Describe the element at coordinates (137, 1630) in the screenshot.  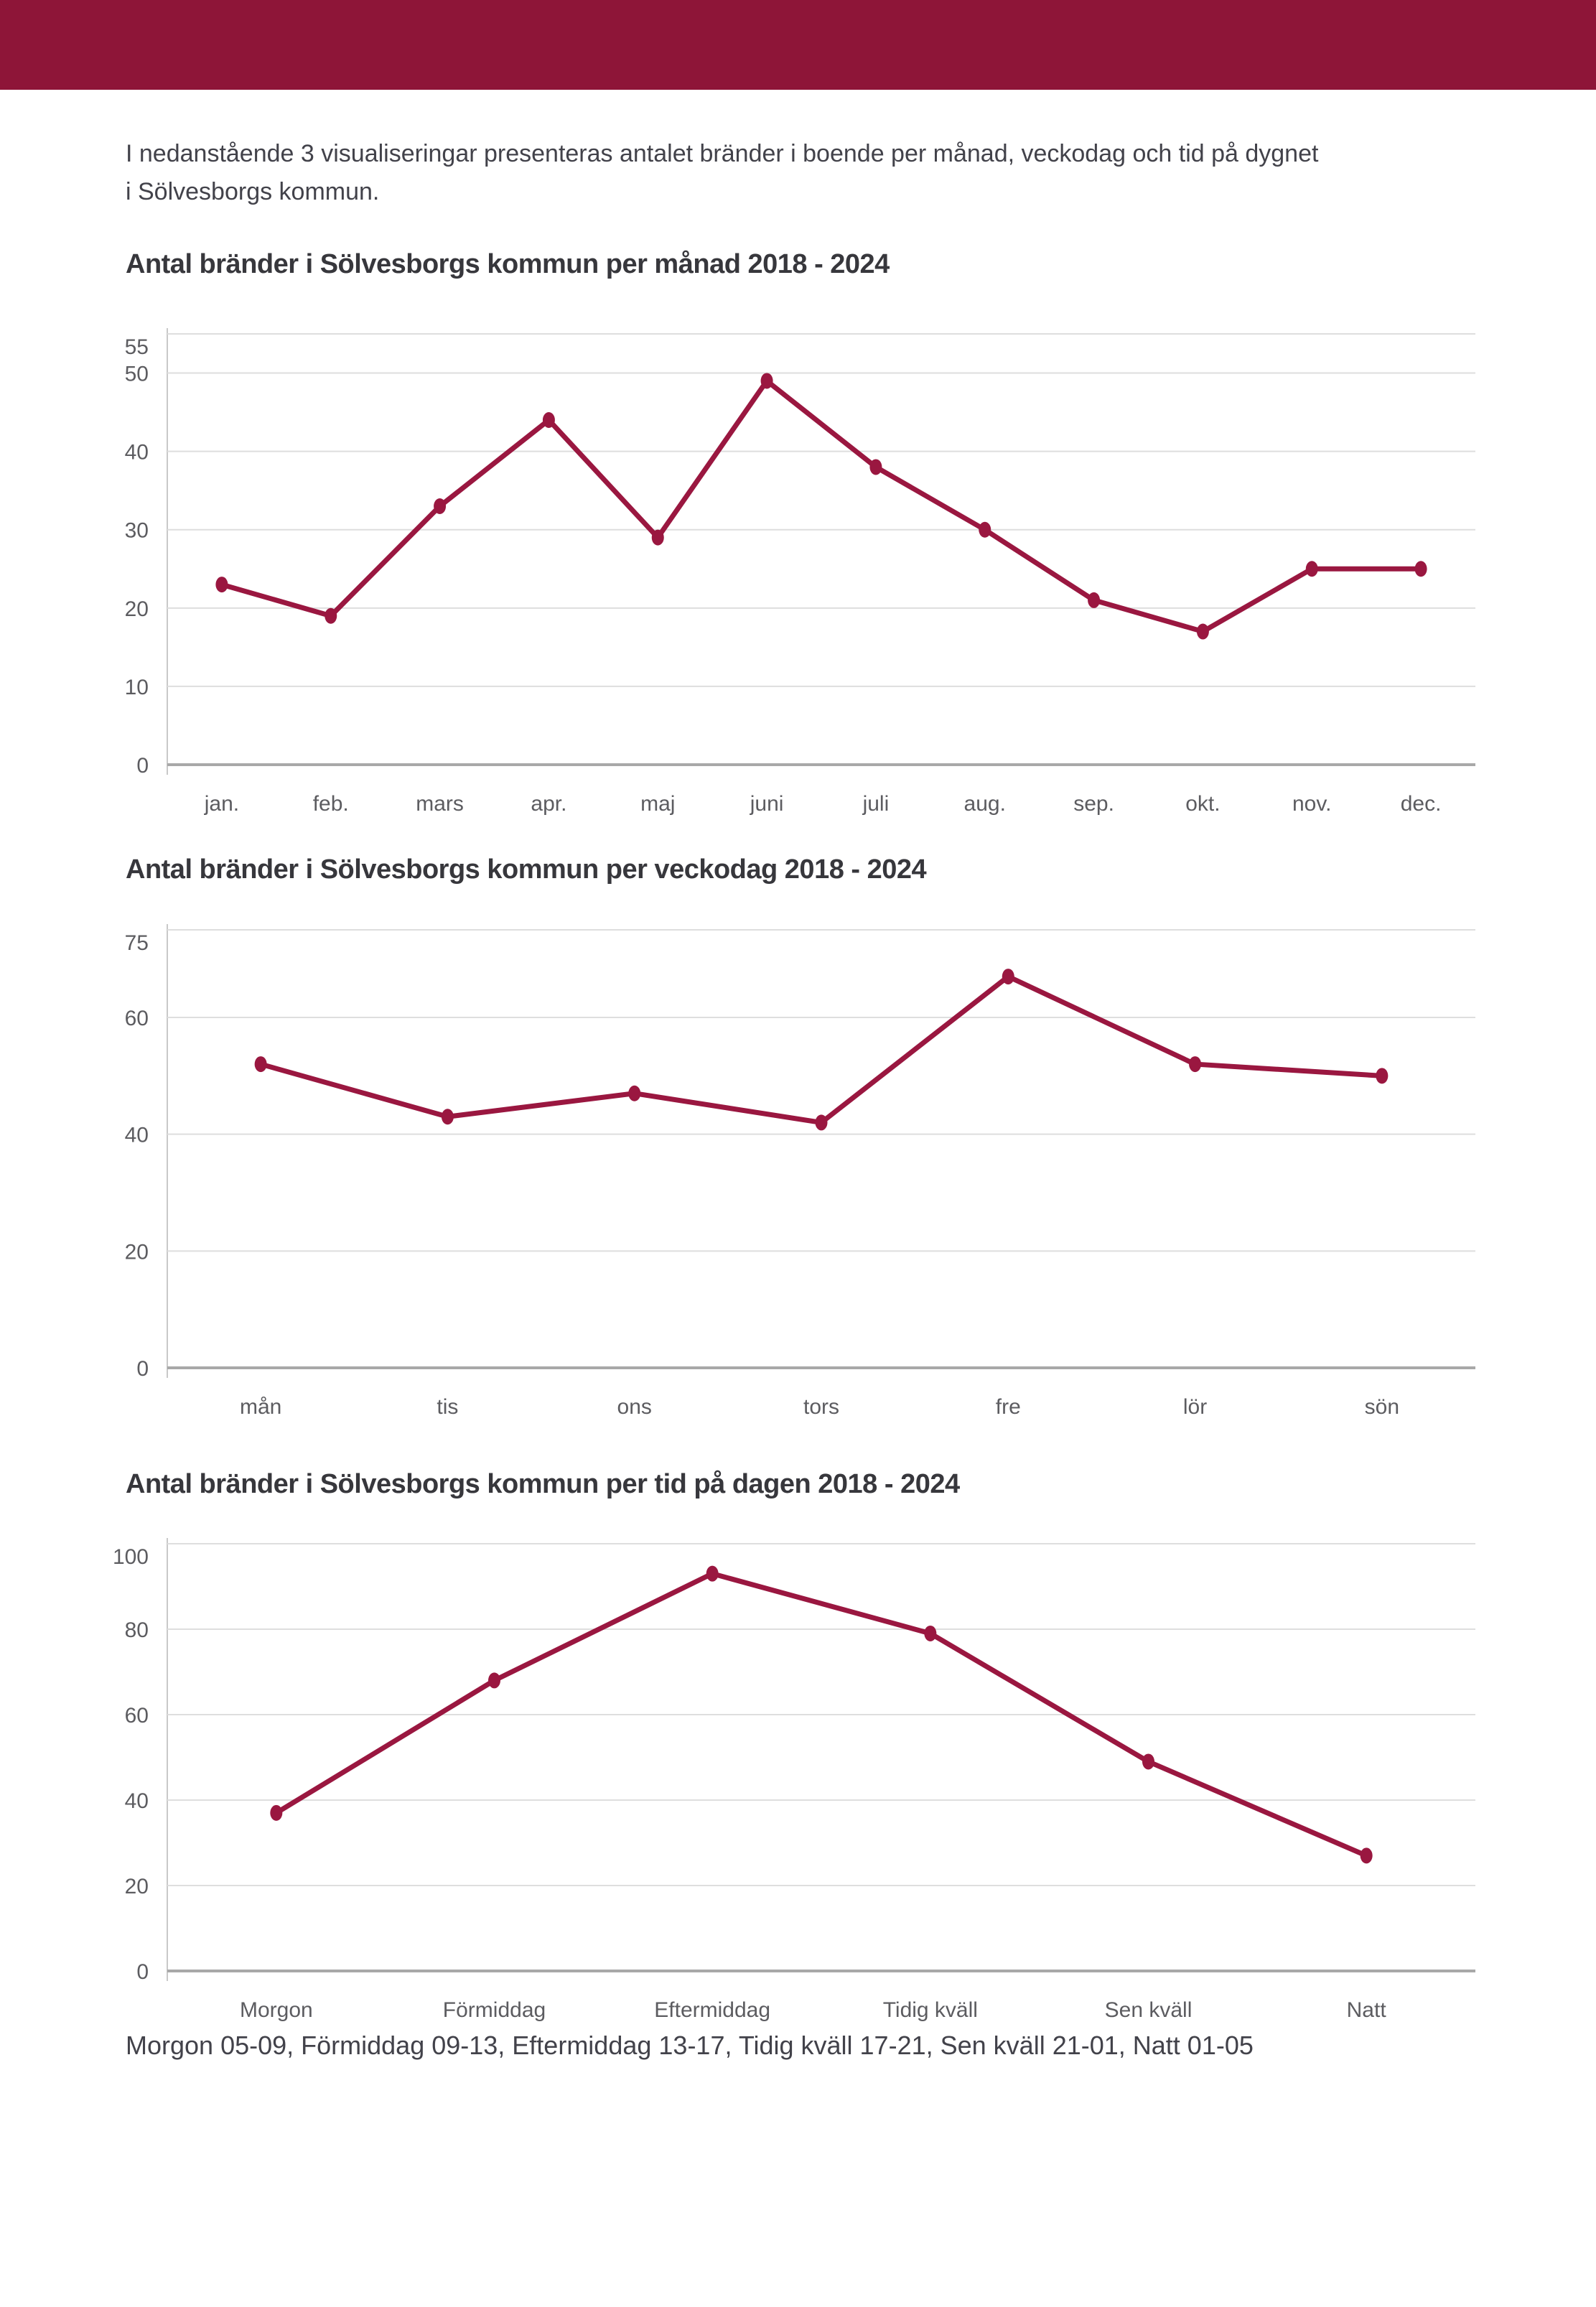
I see `y-tick-label: 80` at that location.